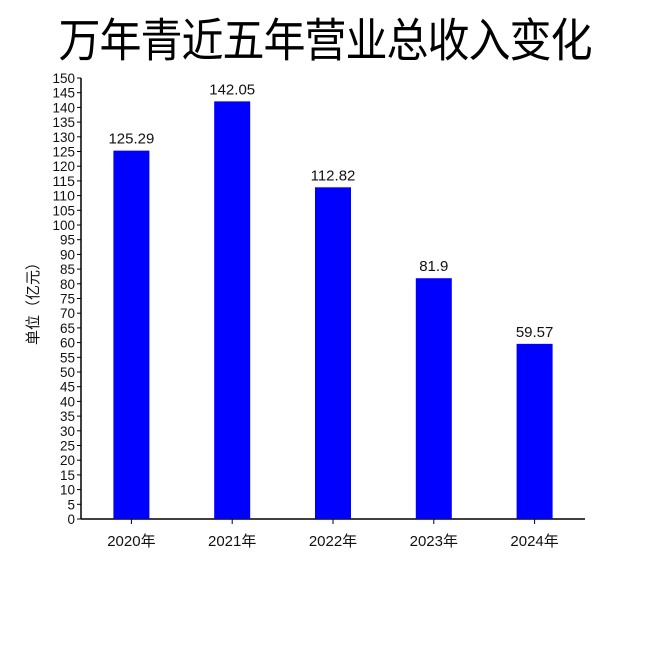 The image size is (650, 650). What do you see at coordinates (67, 269) in the screenshot?
I see `y-tick-label: 85` at bounding box center [67, 269].